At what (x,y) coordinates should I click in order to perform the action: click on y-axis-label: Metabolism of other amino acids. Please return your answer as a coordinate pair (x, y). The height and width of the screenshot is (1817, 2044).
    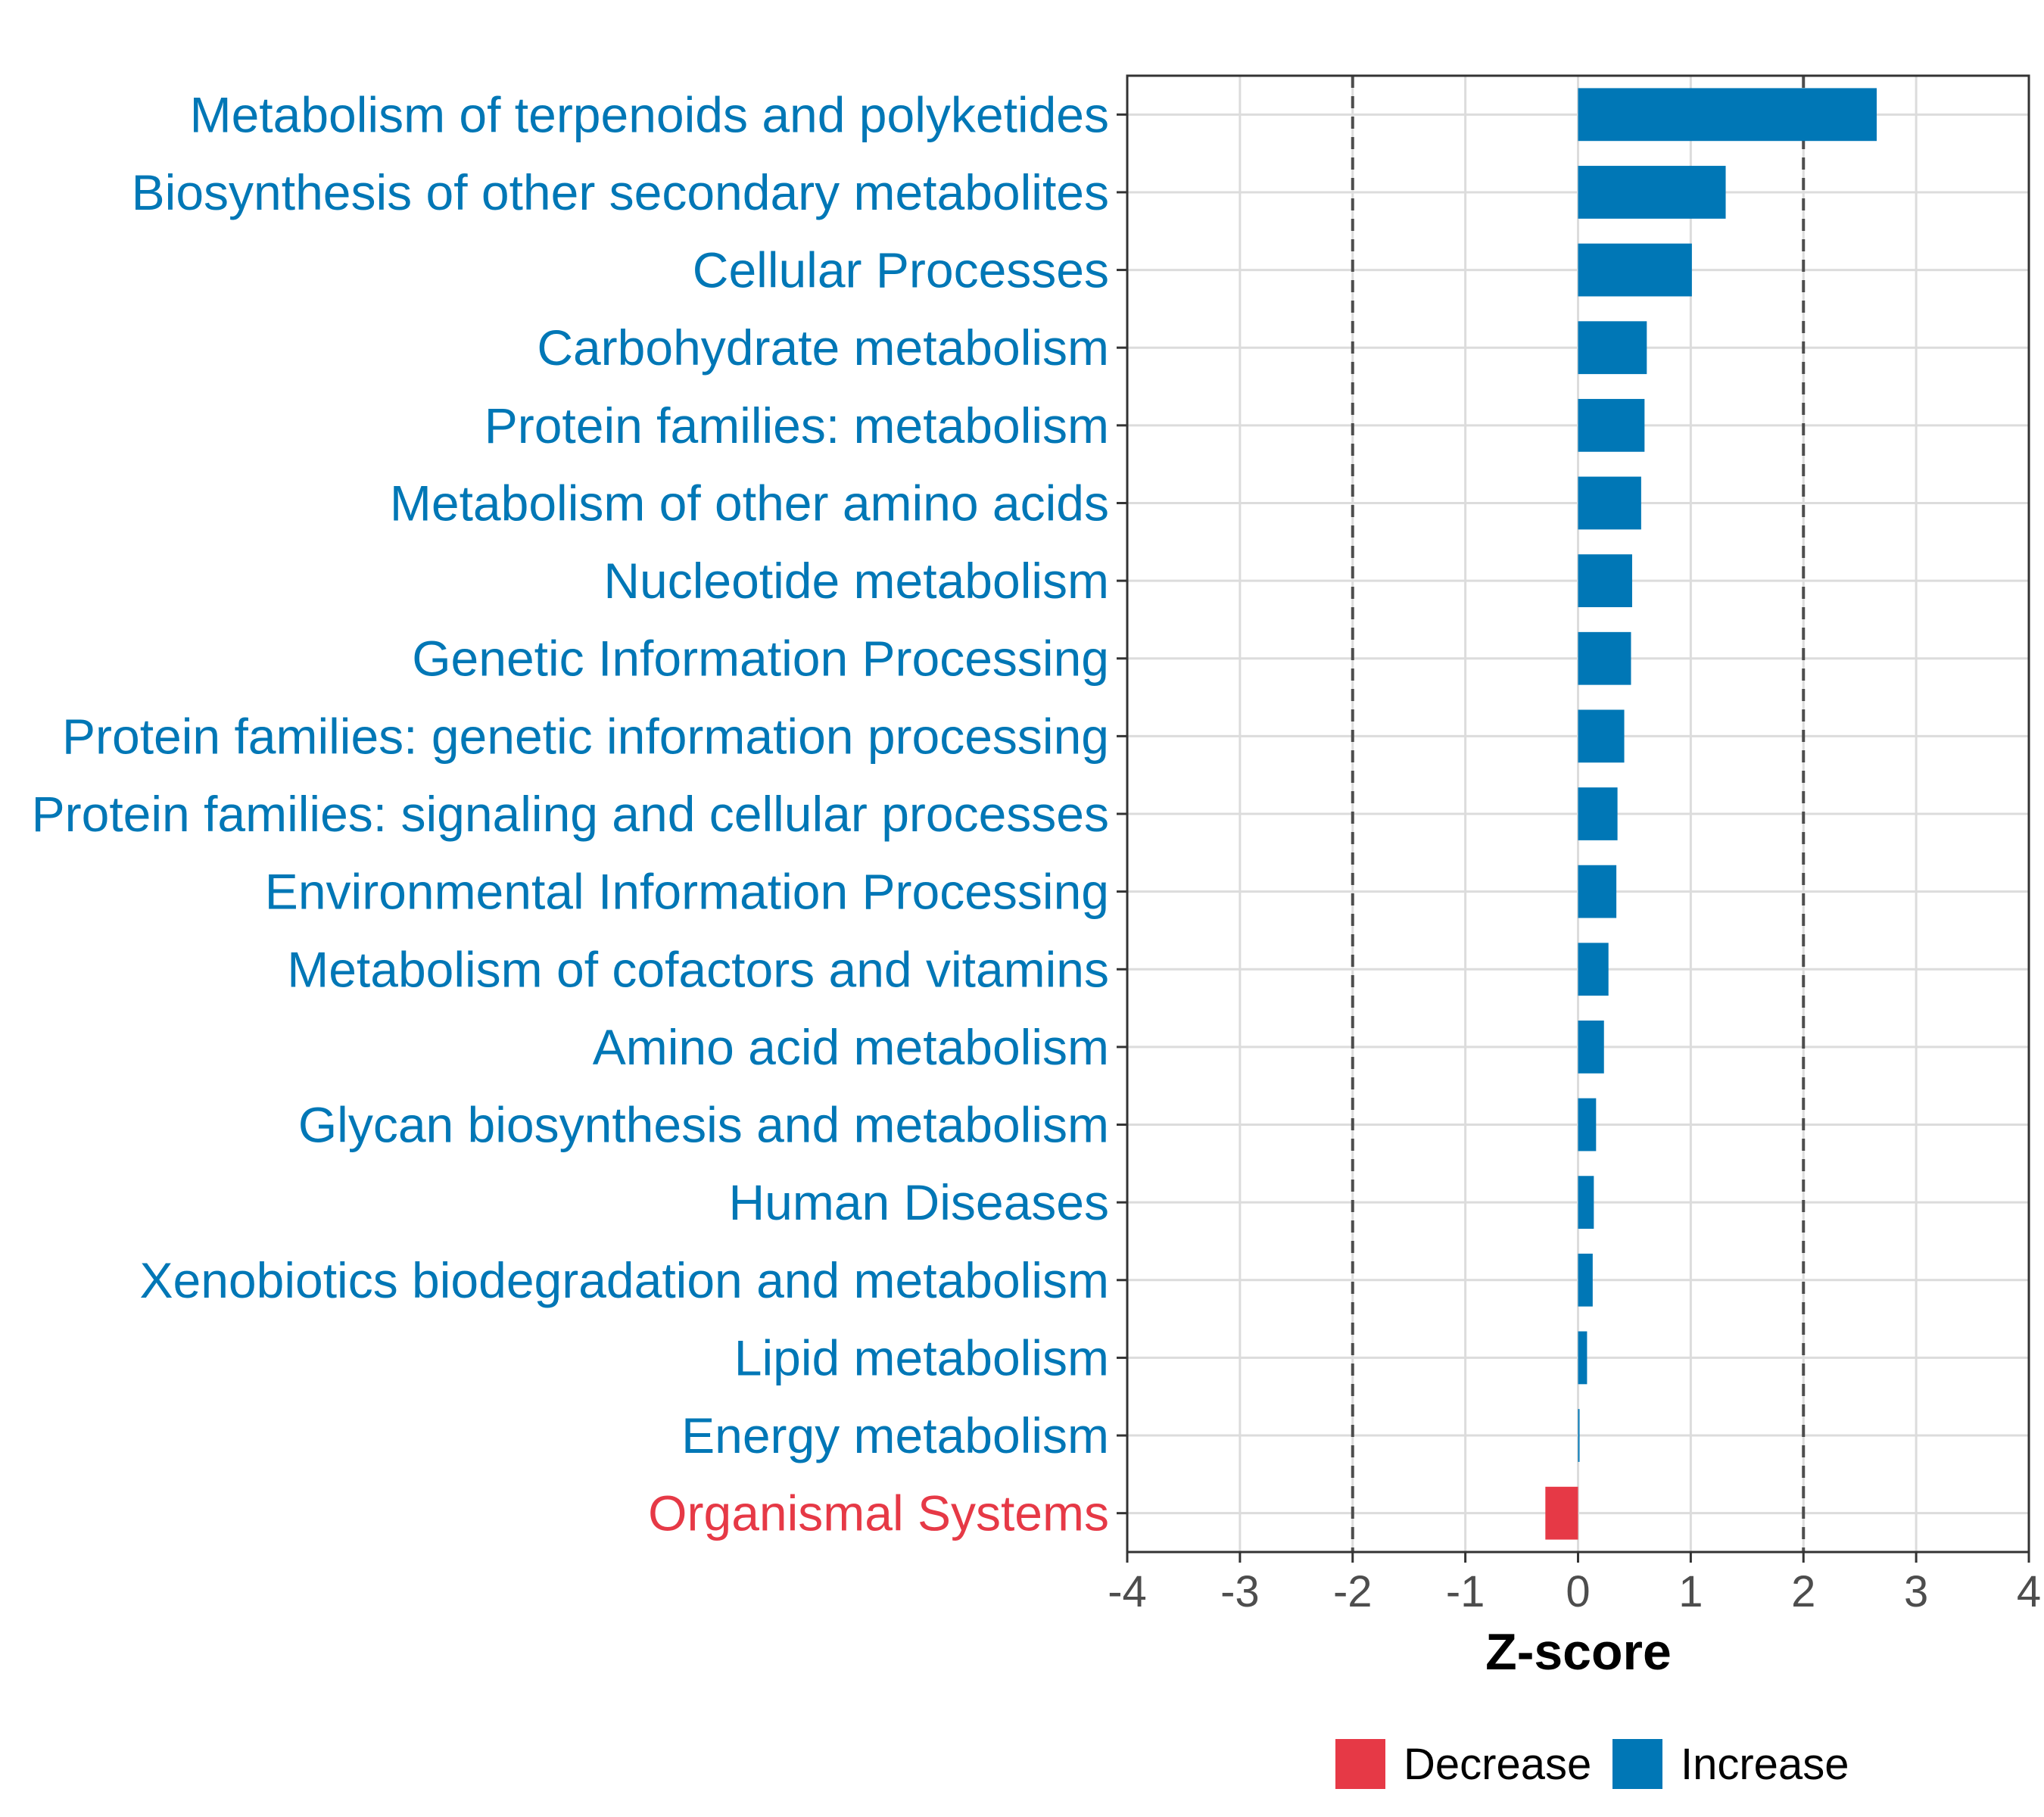
    Looking at the image, I should click on (750, 503).